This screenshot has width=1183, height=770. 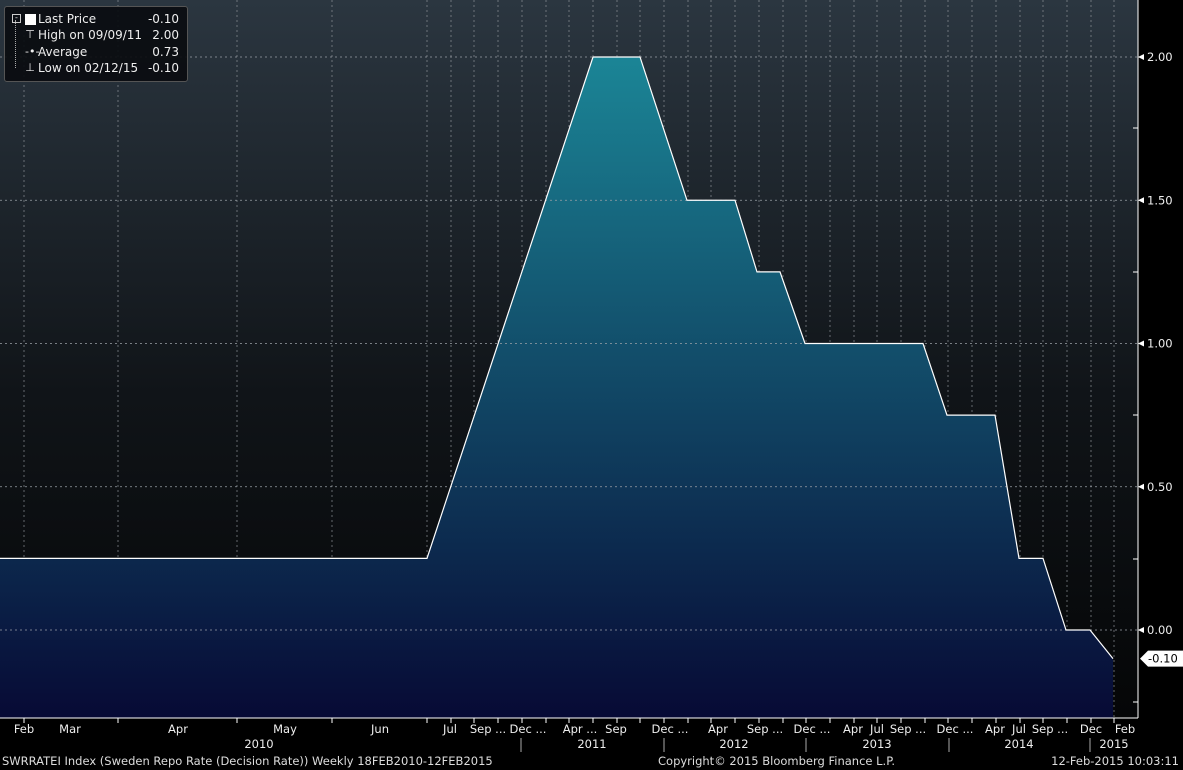 I want to click on legend-row-high: ⊤ High on 09/09/11 2.00, so click(x=95, y=35).